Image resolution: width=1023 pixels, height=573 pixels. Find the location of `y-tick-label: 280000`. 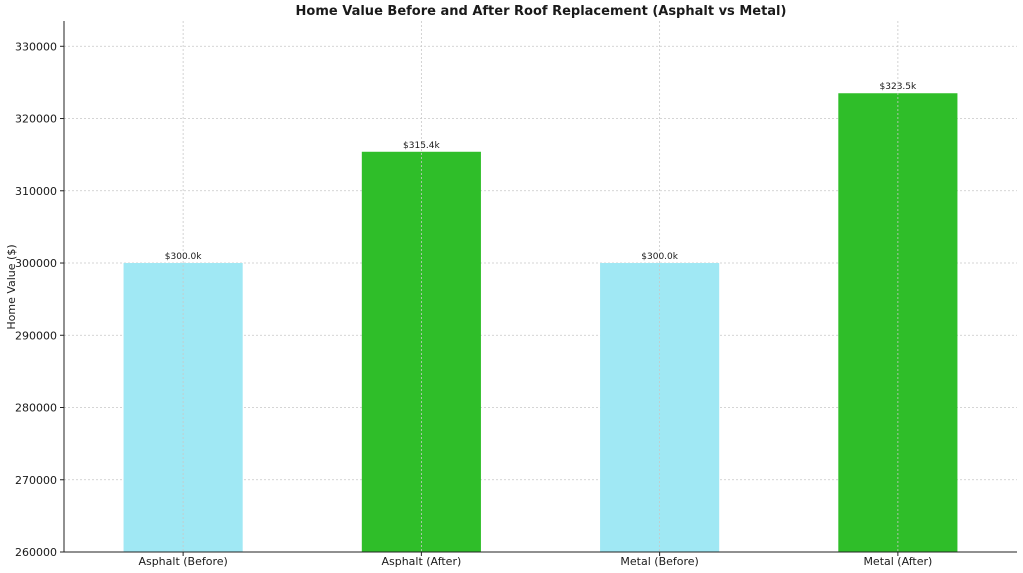

y-tick-label: 280000 is located at coordinates (36, 408).